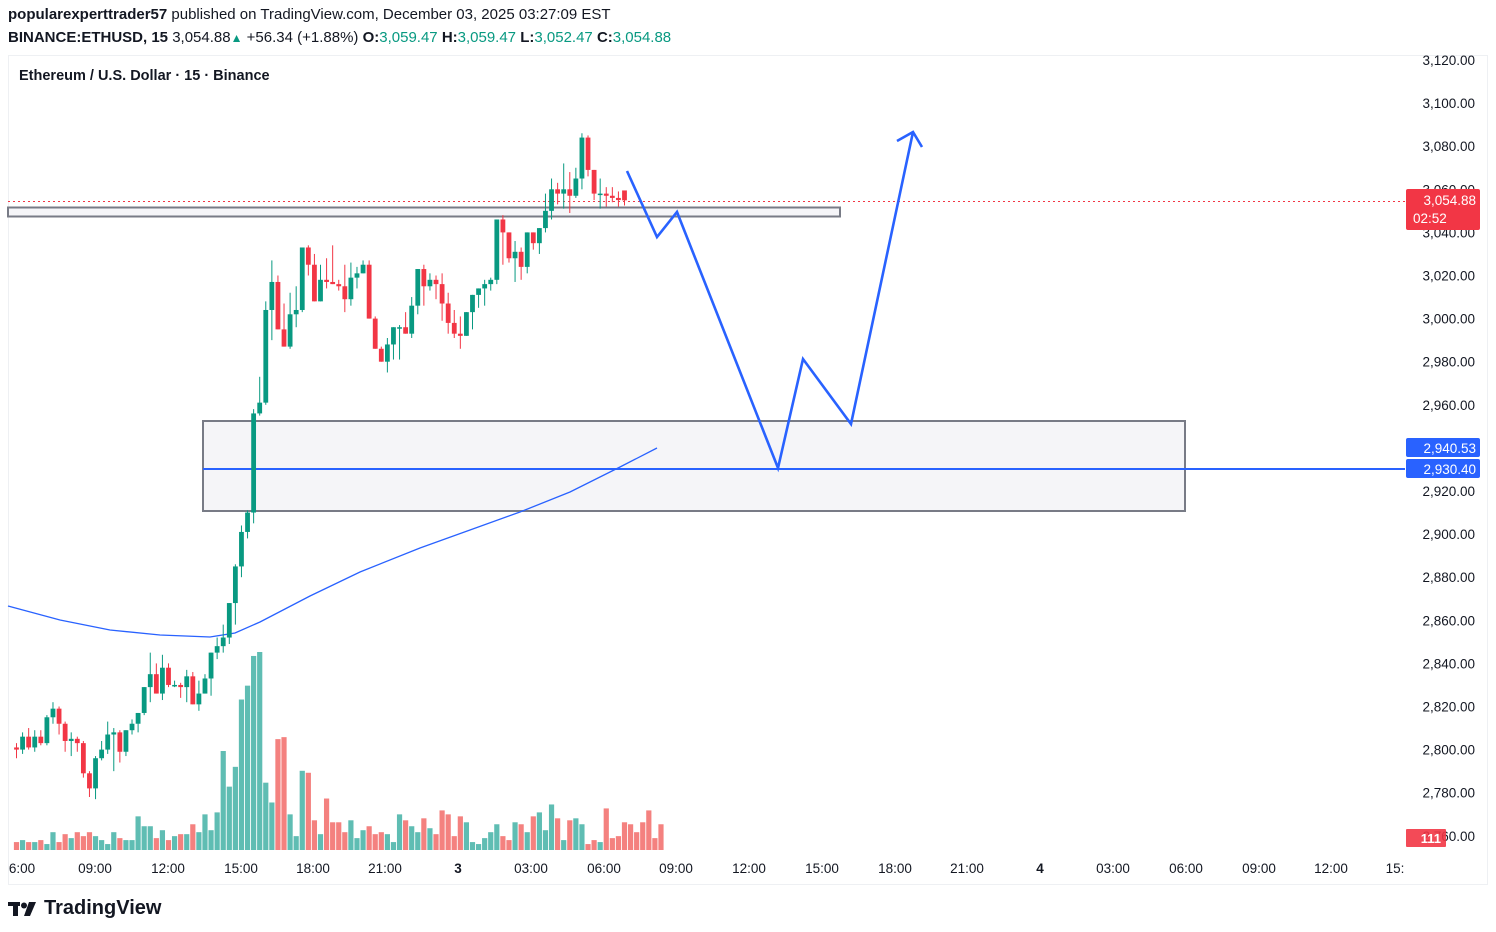  I want to click on author-name: popularexperttrader57, so click(88, 14).